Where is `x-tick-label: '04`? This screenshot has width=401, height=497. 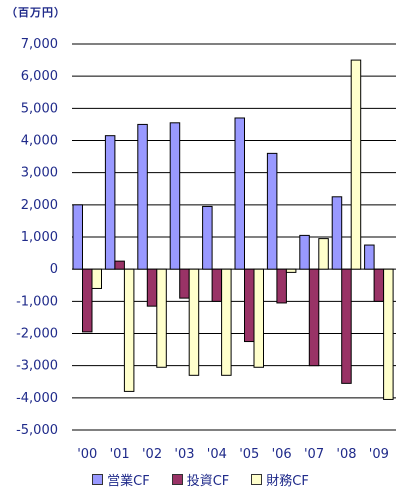
x-tick-label: '04 is located at coordinates (217, 454).